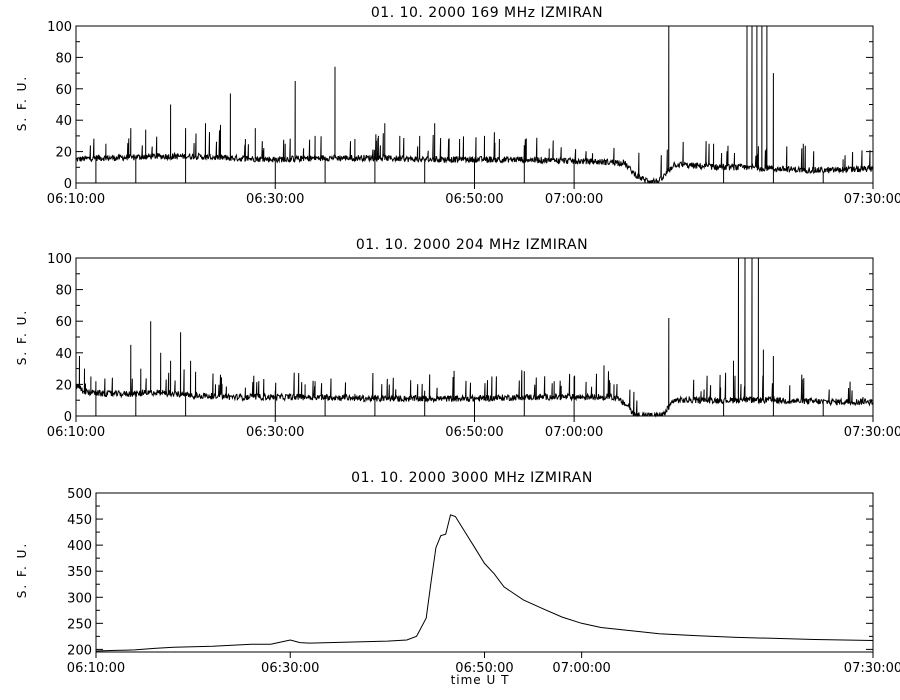 The image size is (900, 700). What do you see at coordinates (22, 103) in the screenshot?
I see `y-axis-label-169mhz: S. F. U.` at bounding box center [22, 103].